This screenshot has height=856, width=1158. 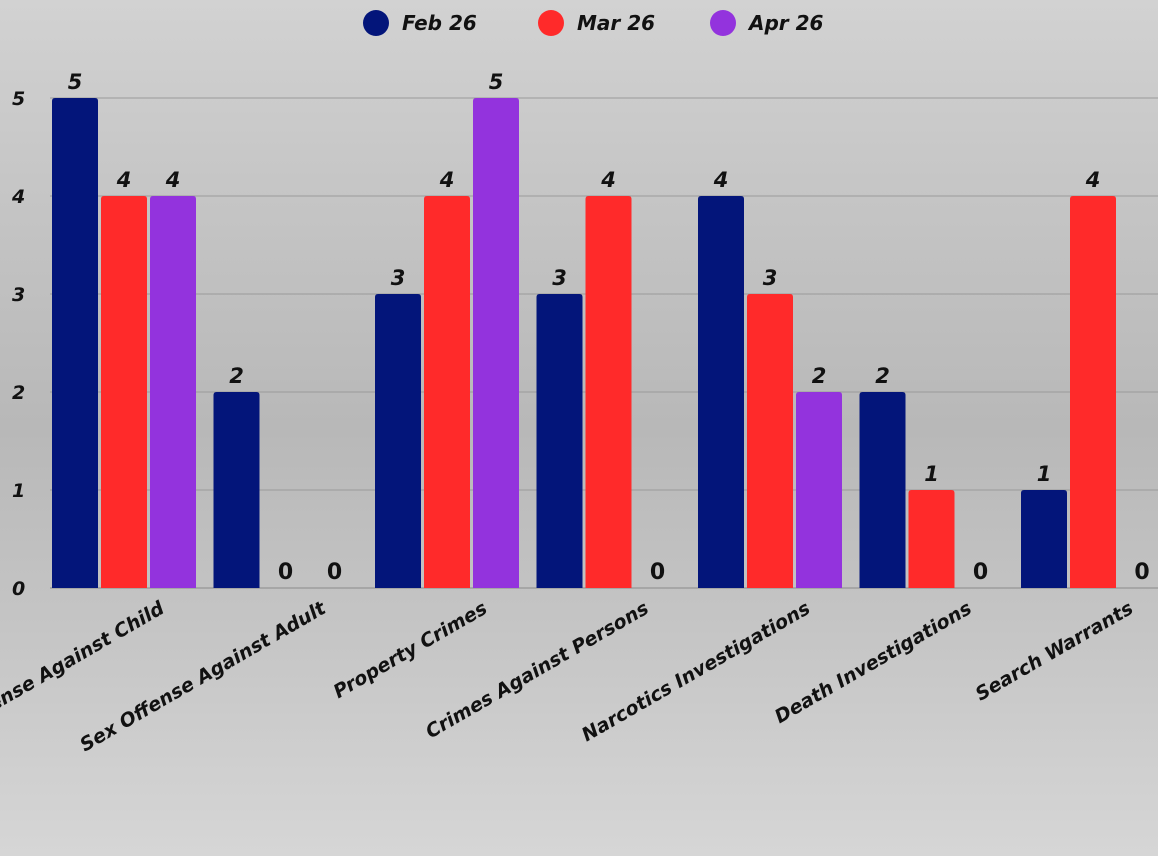 What do you see at coordinates (785, 23) in the screenshot?
I see `legend-label: Apr 26` at bounding box center [785, 23].